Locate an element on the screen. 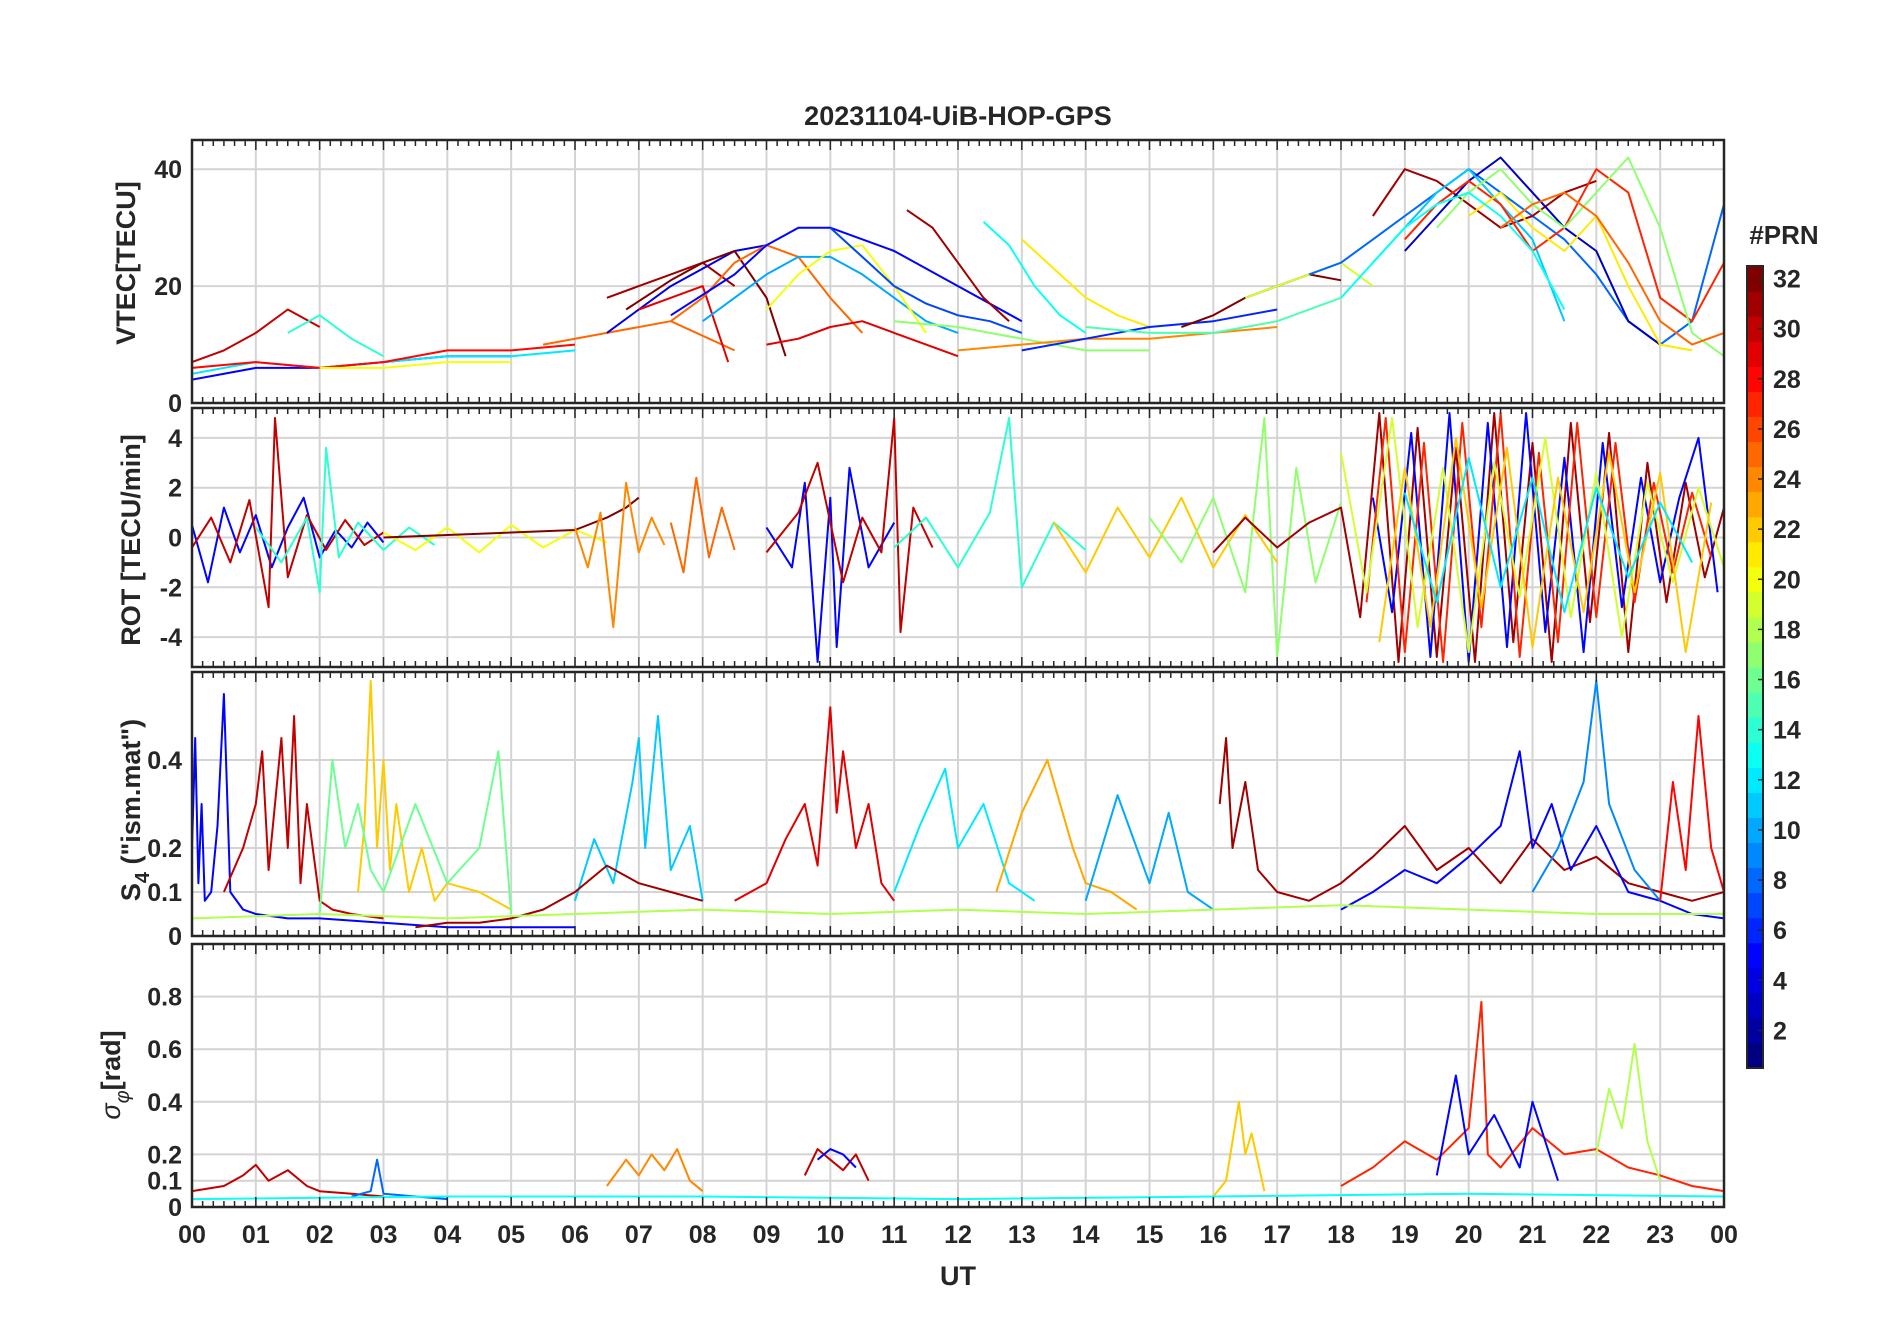 The height and width of the screenshot is (1330, 1902). chart-title: 20231104-UiB-HOP-GPS is located at coordinates (958, 116).